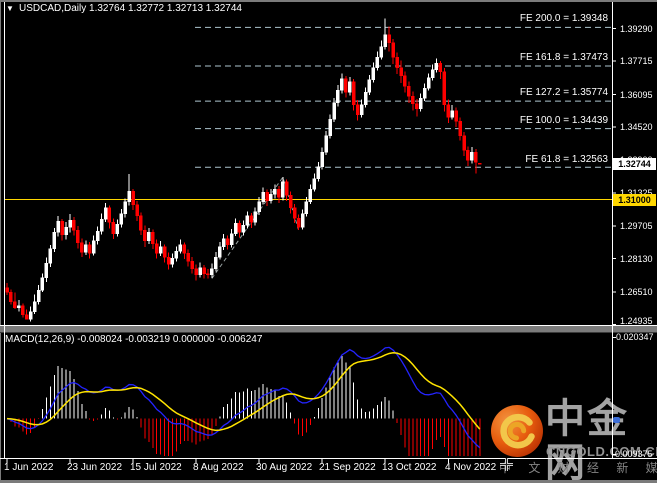 The height and width of the screenshot is (483, 657). What do you see at coordinates (95, 467) in the screenshot?
I see `time-tick-label: 23 Jun 2022` at bounding box center [95, 467].